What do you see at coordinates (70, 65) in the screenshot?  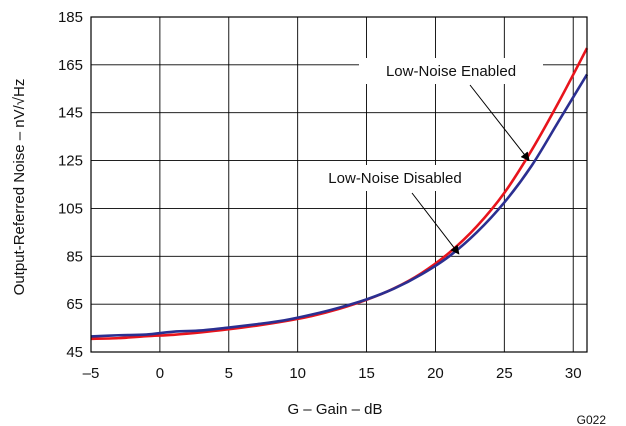 I see `y-tick-label: 165` at bounding box center [70, 65].